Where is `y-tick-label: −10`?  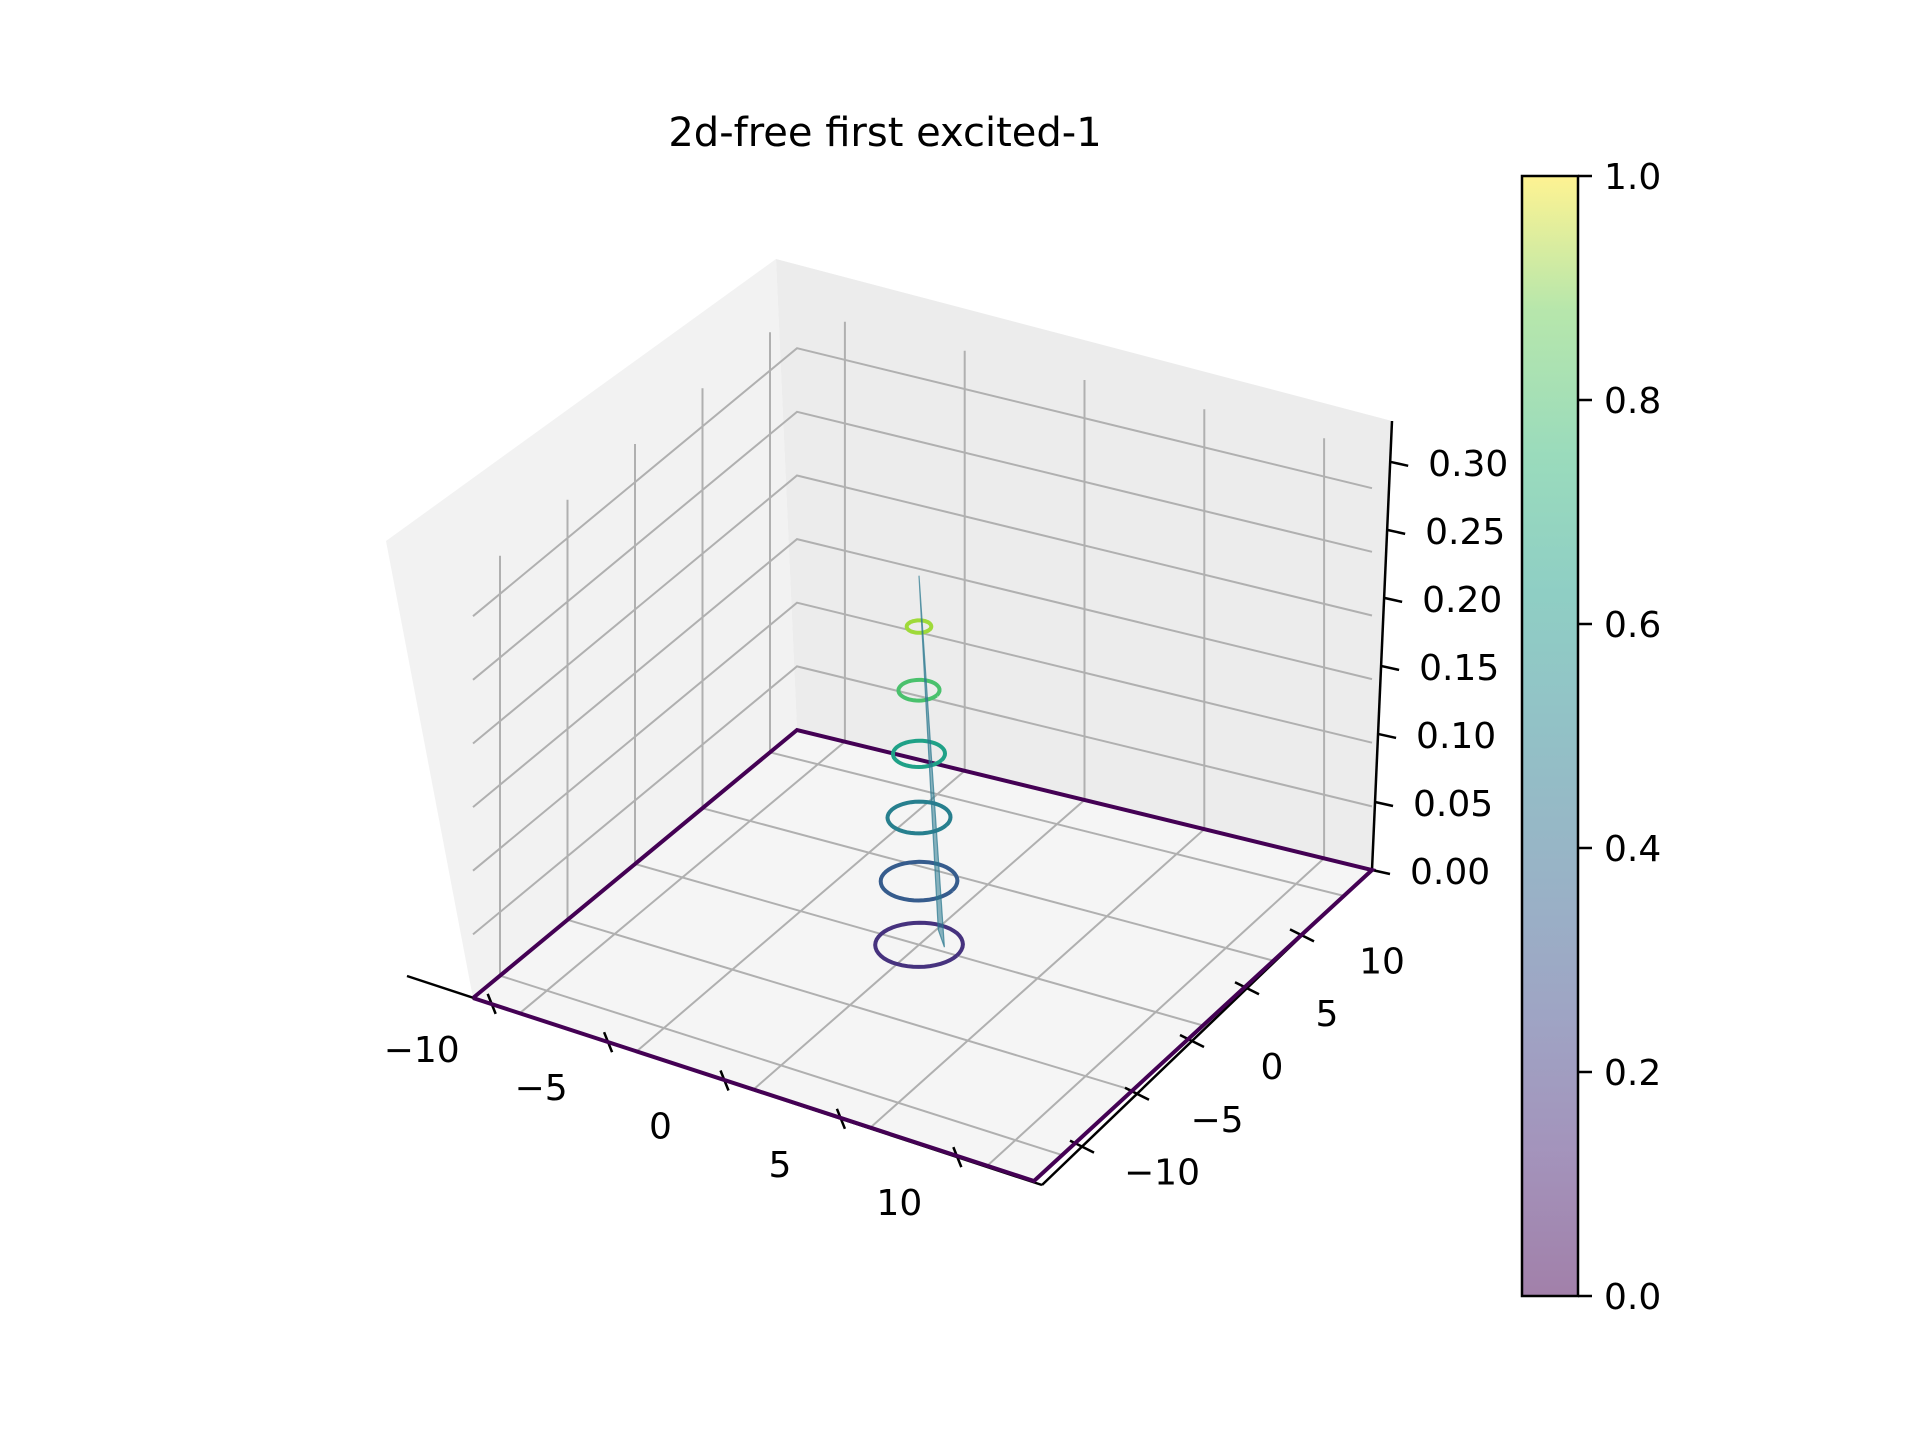 y-tick-label: −10 is located at coordinates (1162, 1173).